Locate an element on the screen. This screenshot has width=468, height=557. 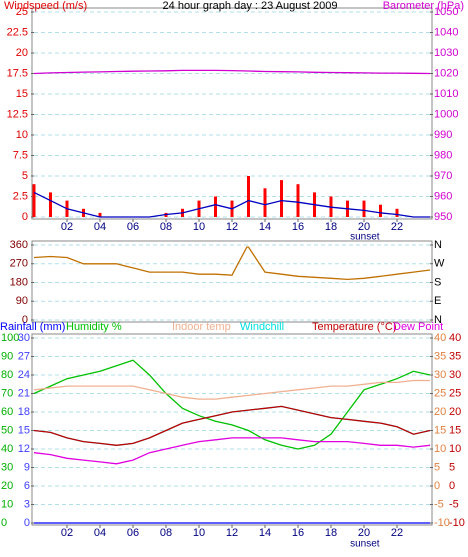
legend-entry: Indoor temp is located at coordinates (201, 327).